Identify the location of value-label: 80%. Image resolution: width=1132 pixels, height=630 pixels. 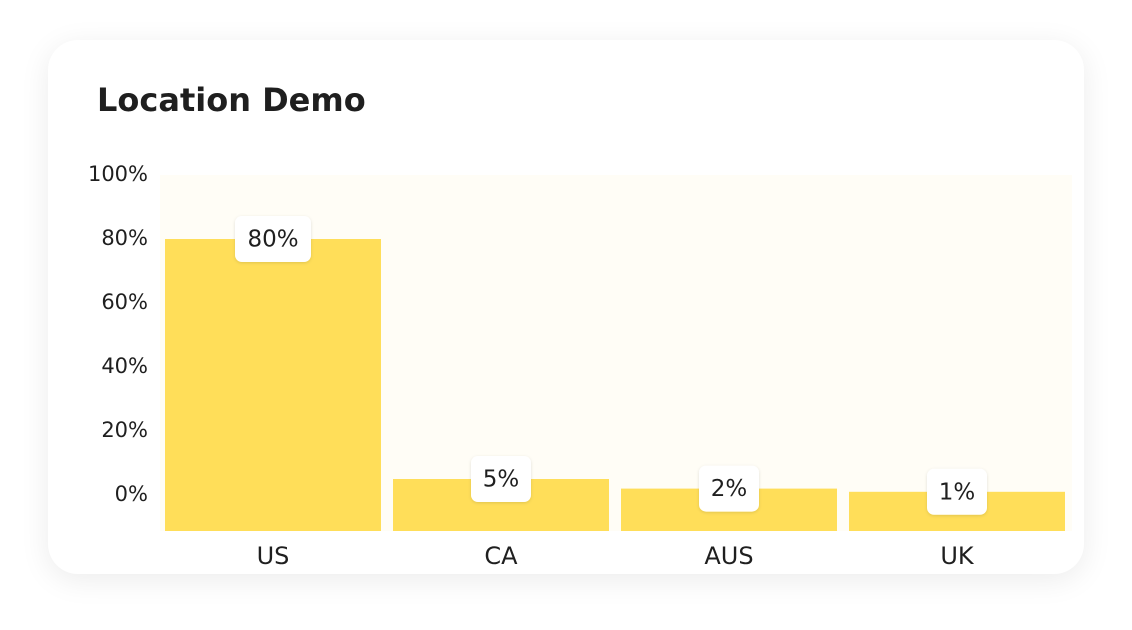
(272, 240).